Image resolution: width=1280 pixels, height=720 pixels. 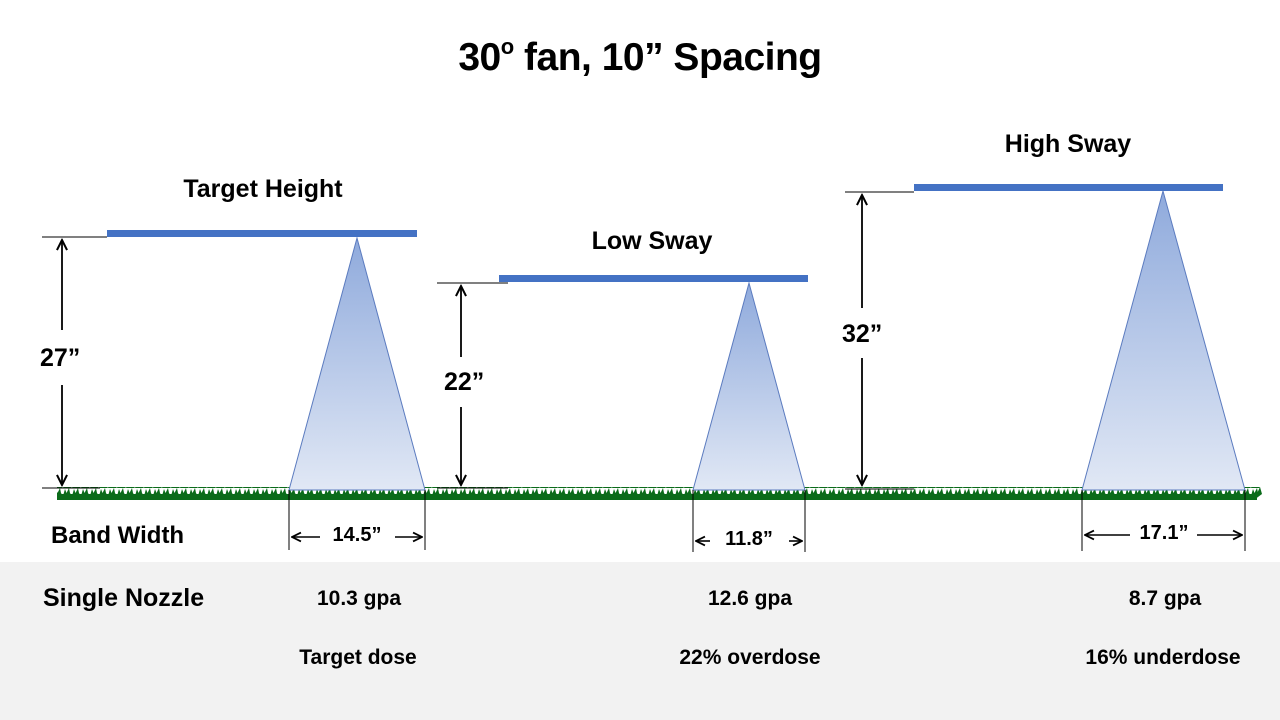 What do you see at coordinates (263, 189) in the screenshot?
I see `scenario-label-target: Target Height` at bounding box center [263, 189].